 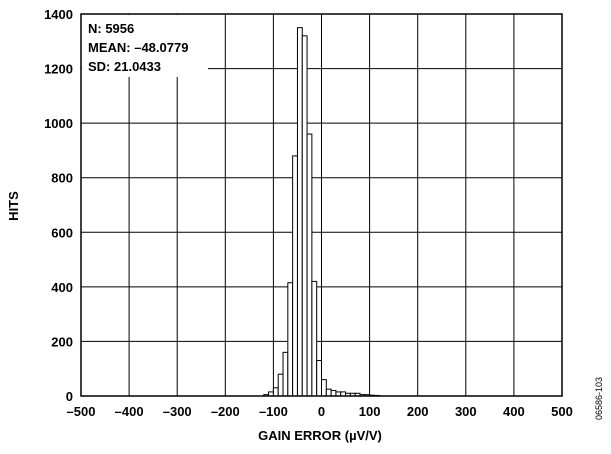 What do you see at coordinates (599, 398) in the screenshot?
I see `figure-id: 06586-103` at bounding box center [599, 398].